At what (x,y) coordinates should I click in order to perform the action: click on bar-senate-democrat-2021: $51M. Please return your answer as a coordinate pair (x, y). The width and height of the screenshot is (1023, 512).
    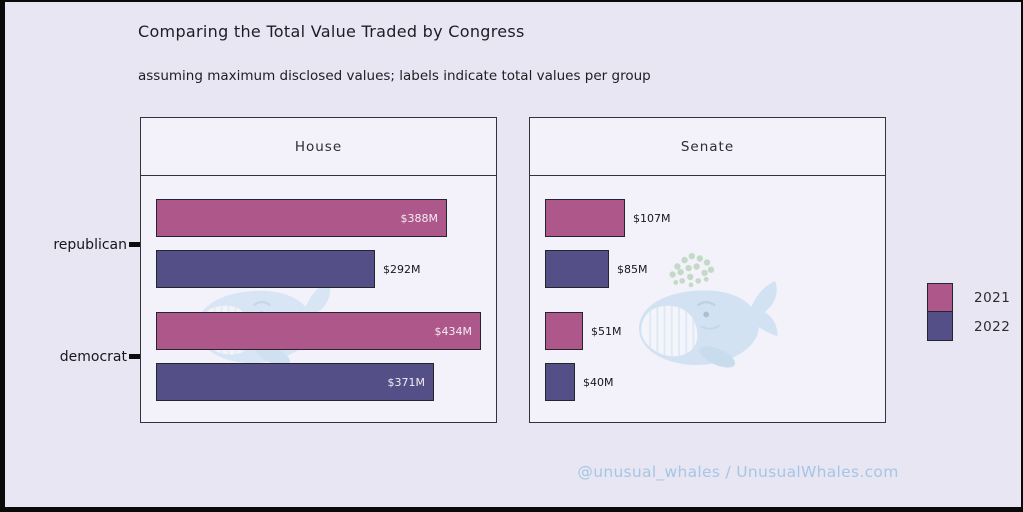
    Looking at the image, I should click on (583, 331).